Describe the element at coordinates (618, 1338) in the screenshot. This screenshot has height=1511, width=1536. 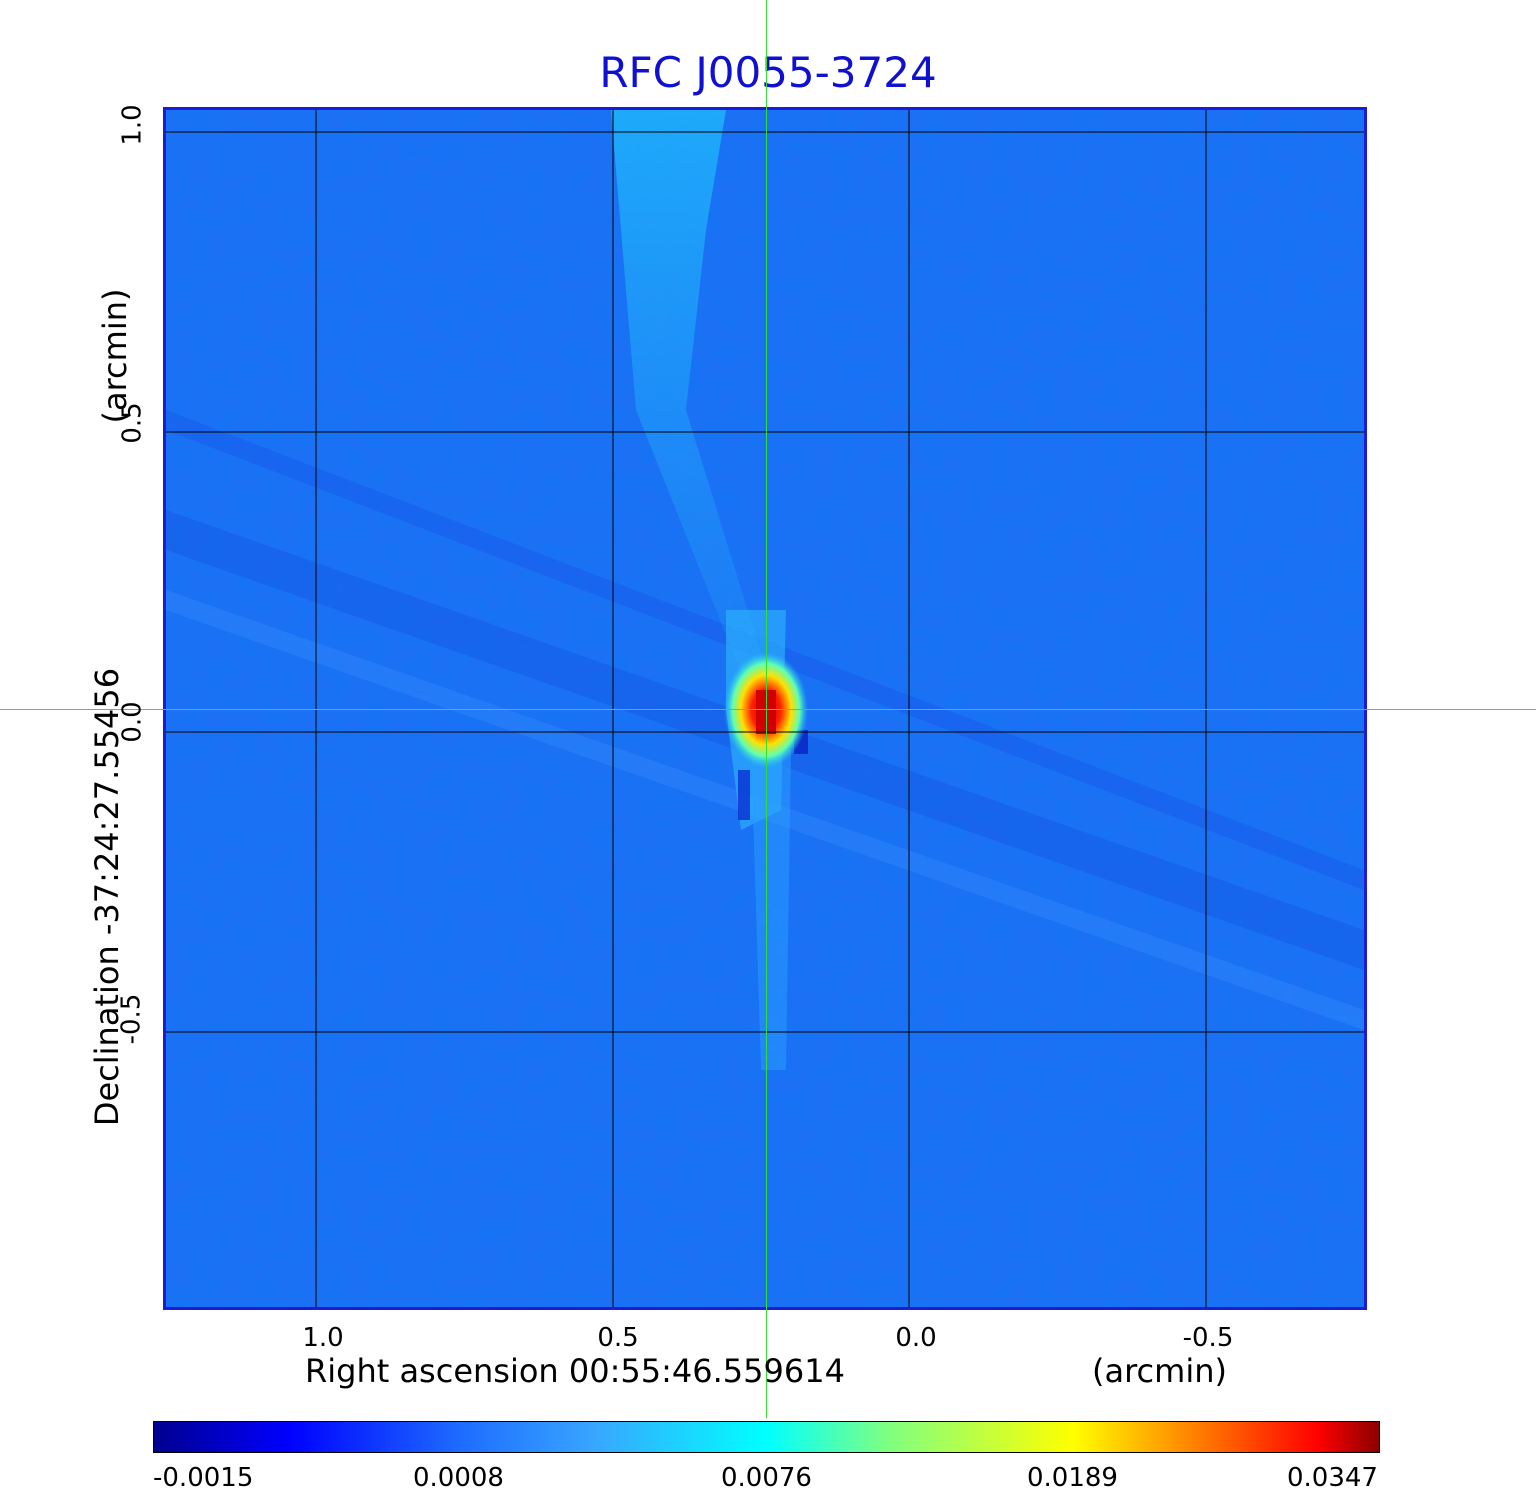
I see `x-tick-label: 0.5` at that location.